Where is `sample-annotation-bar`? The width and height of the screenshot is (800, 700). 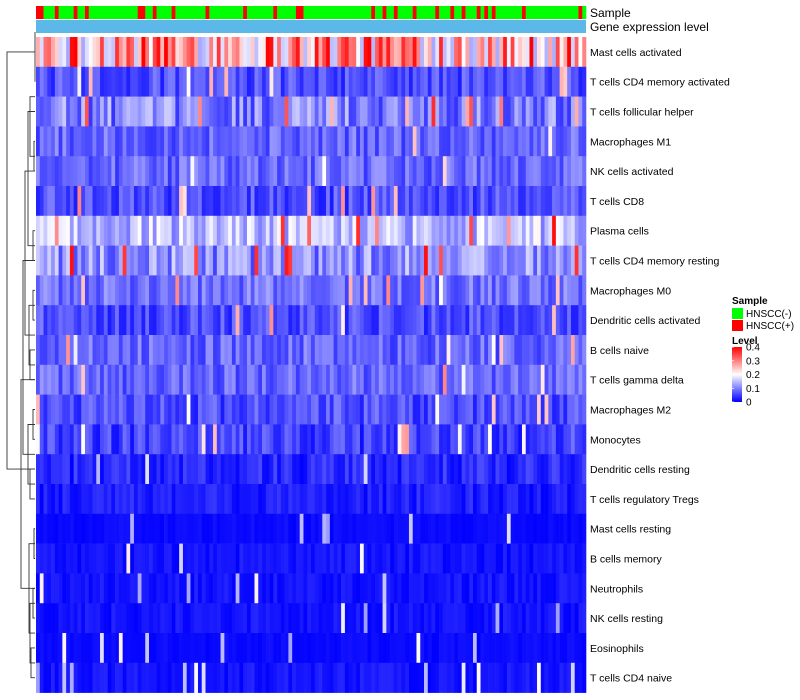
sample-annotation-bar is located at coordinates (311, 12).